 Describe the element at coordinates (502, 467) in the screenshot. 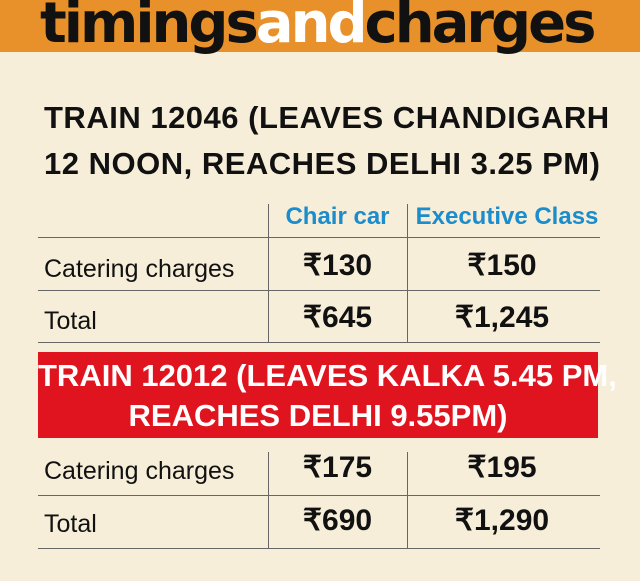

I see `cell: ₹195` at that location.